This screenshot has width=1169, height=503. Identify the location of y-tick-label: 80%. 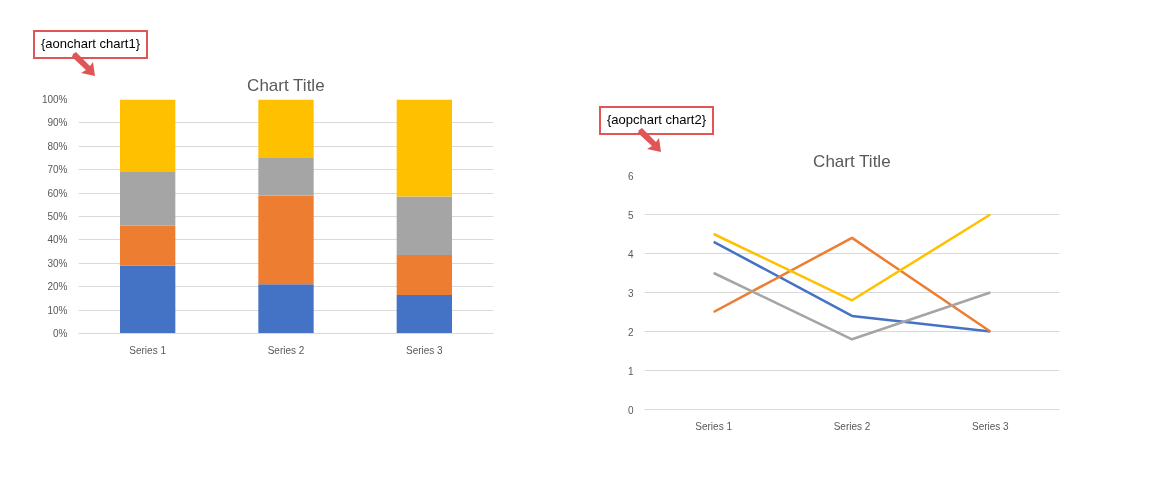
(57, 146).